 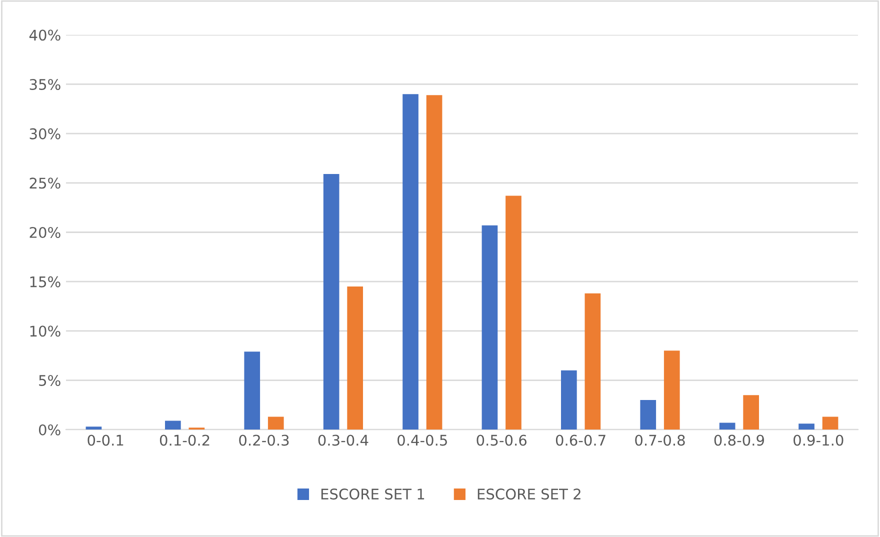 What do you see at coordinates (185, 440) in the screenshot?
I see `x-tick-label: 0.1-0.2` at bounding box center [185, 440].